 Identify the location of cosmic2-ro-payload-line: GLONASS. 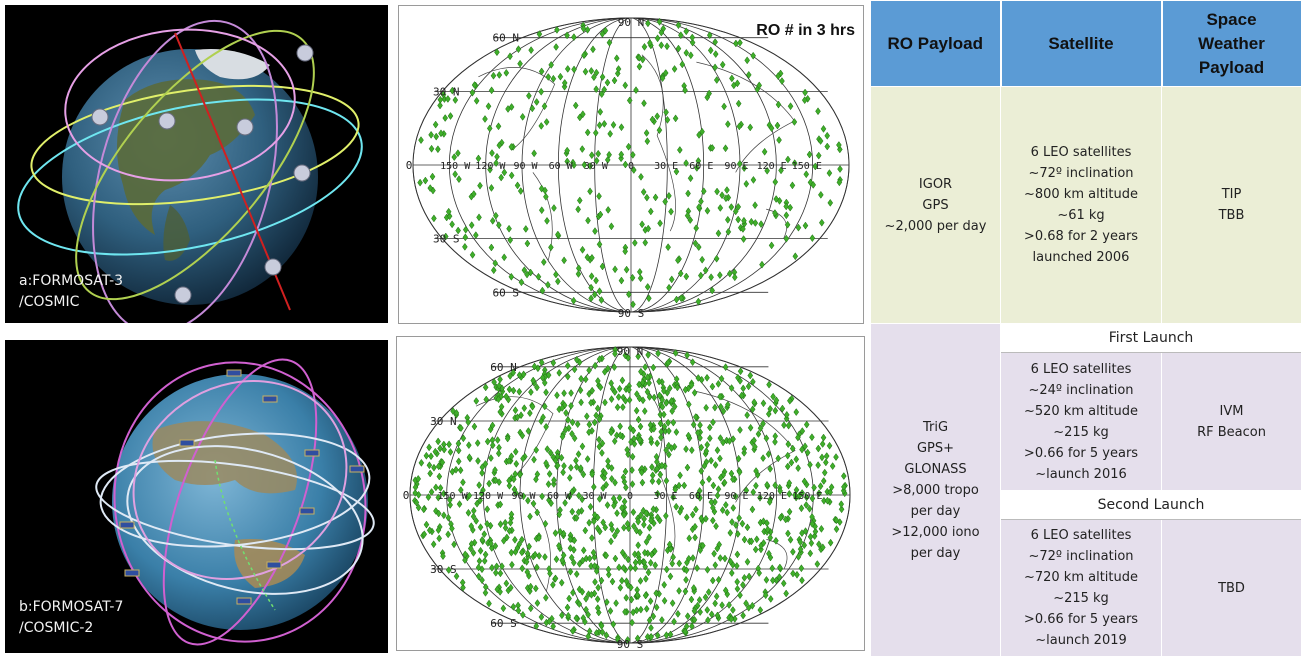
(935, 469).